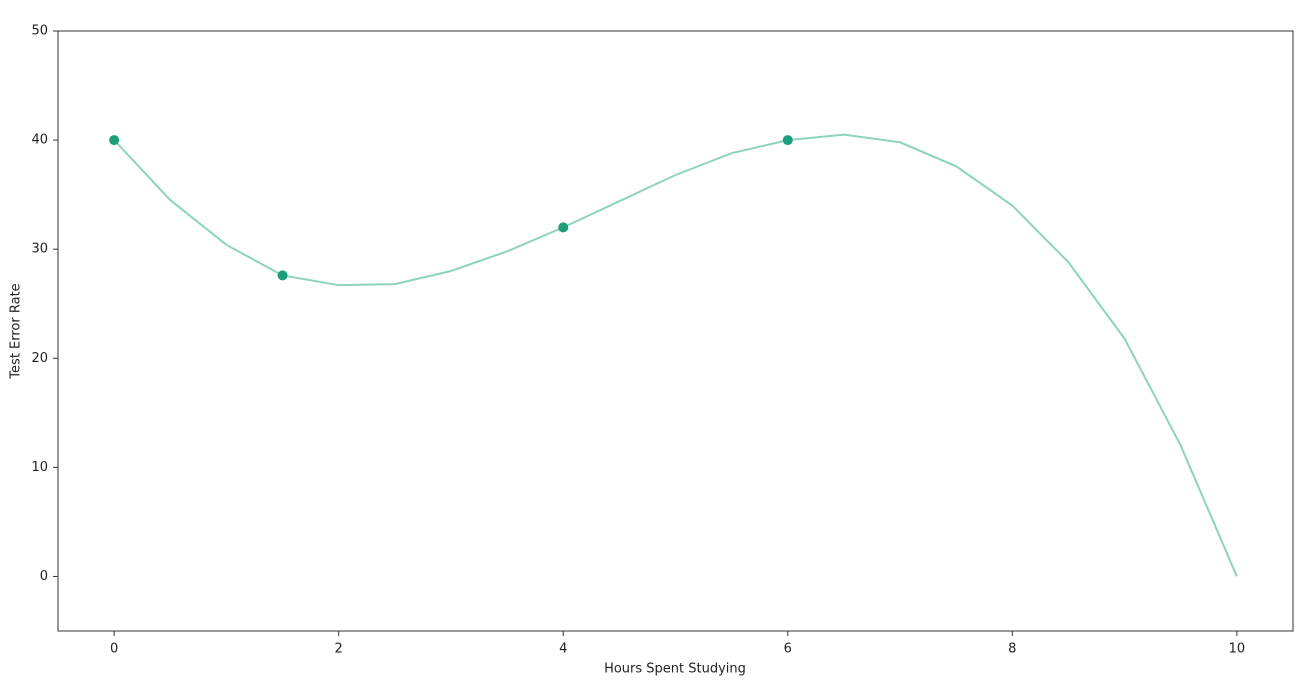 The height and width of the screenshot is (691, 1306). I want to click on x-axis-label: Hours Spent Studying, so click(675, 669).